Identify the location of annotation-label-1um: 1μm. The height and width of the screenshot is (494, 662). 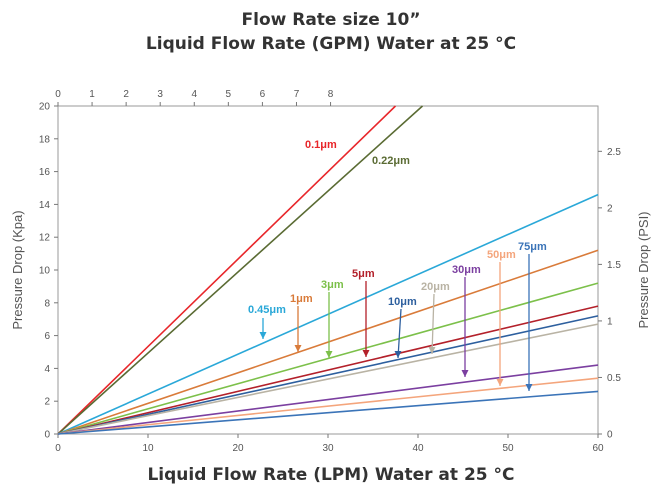
(301, 299).